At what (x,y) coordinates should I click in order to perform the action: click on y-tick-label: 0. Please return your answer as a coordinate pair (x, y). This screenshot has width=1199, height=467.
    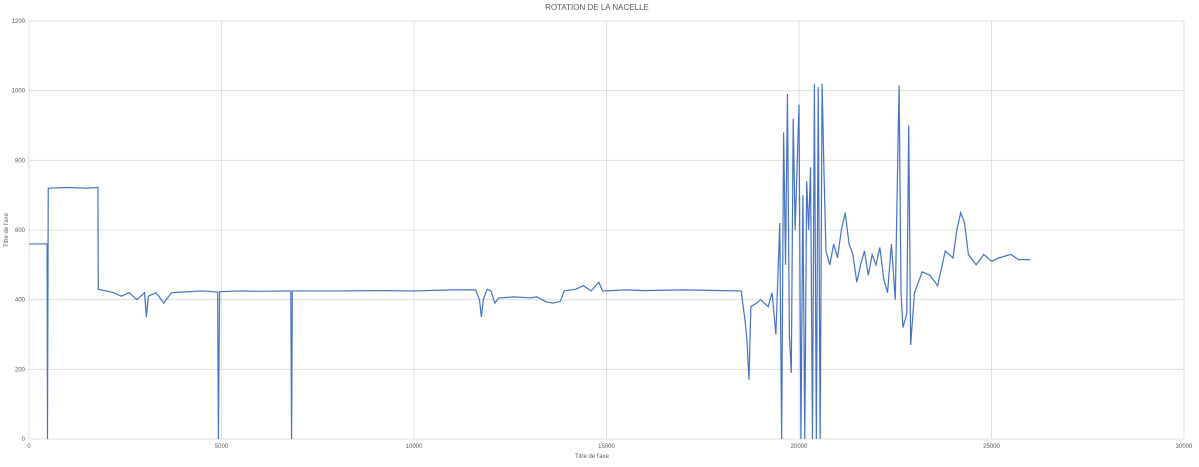
    Looking at the image, I should click on (24, 440).